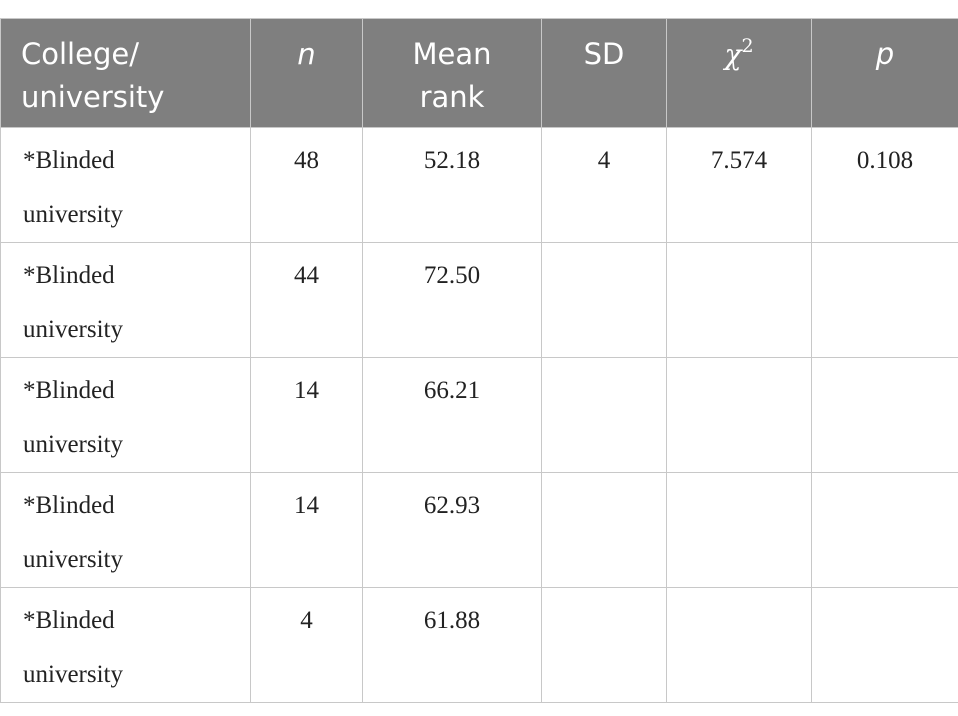  What do you see at coordinates (452, 185) in the screenshot?
I see `table-cell: 52.18` at bounding box center [452, 185].